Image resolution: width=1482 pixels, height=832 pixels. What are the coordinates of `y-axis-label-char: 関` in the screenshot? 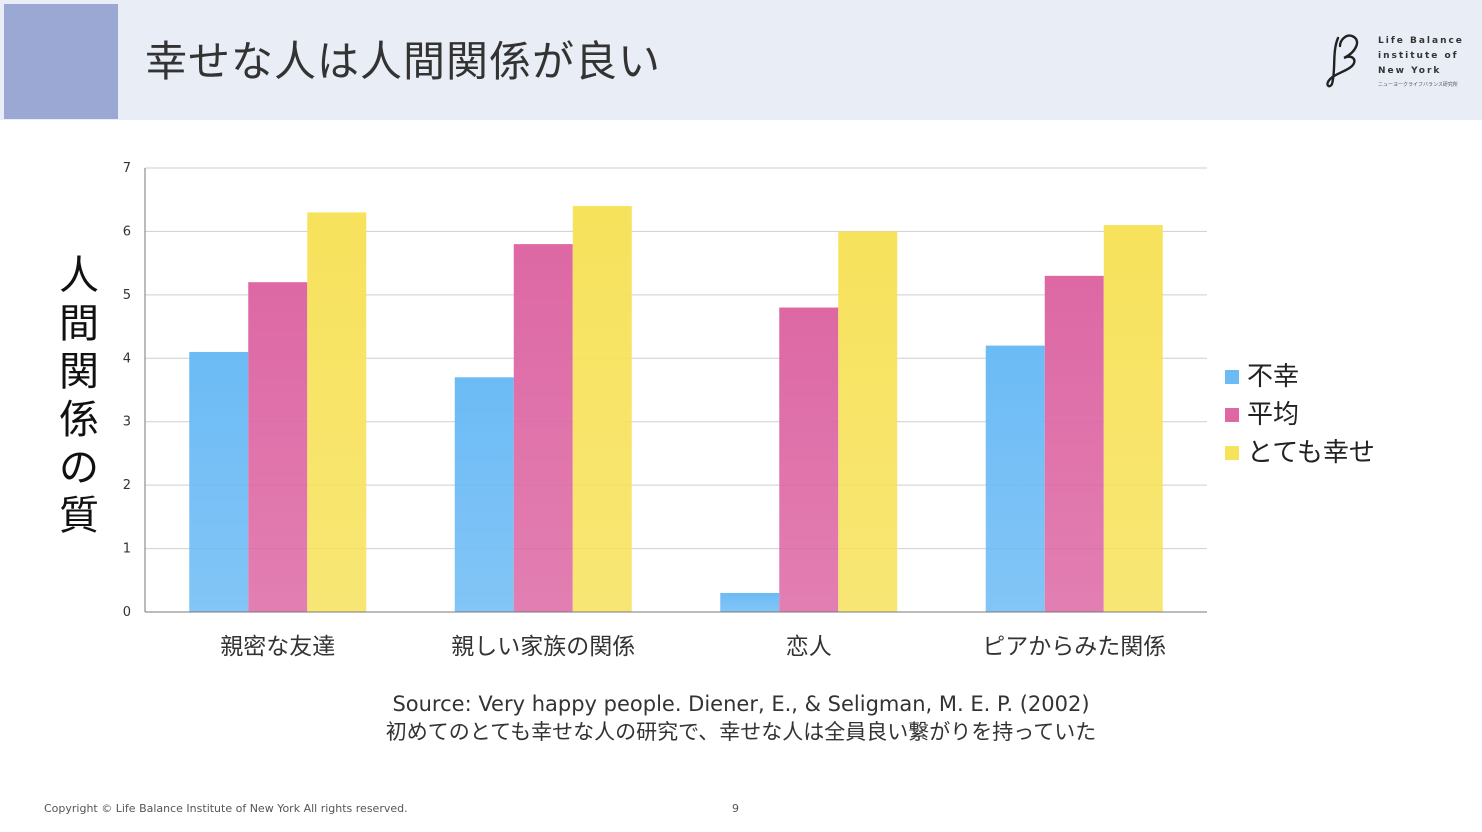 It's located at (79, 372).